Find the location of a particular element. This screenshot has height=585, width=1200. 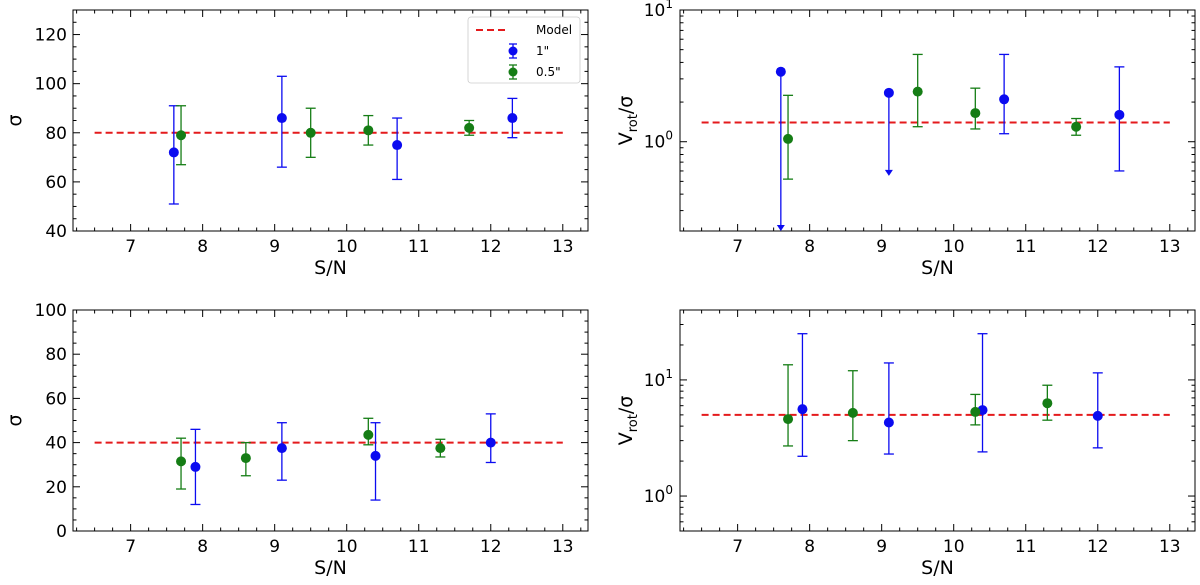

legend-series-2-label: 0.5" is located at coordinates (548, 72).